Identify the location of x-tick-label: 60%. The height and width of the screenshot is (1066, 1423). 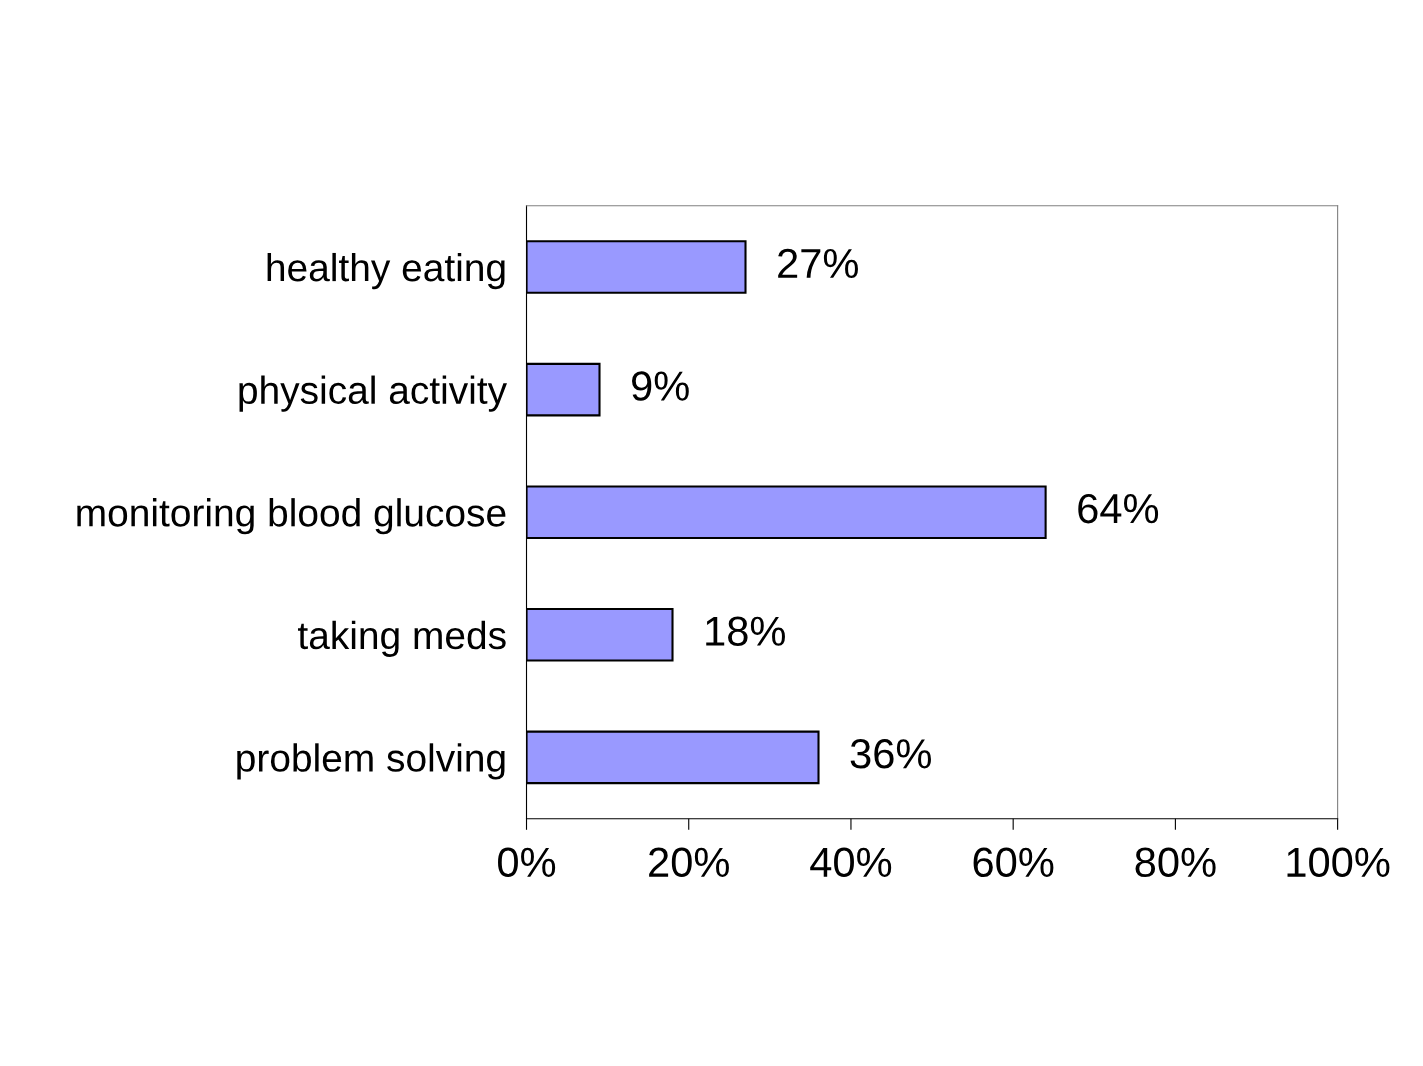
(1013, 862).